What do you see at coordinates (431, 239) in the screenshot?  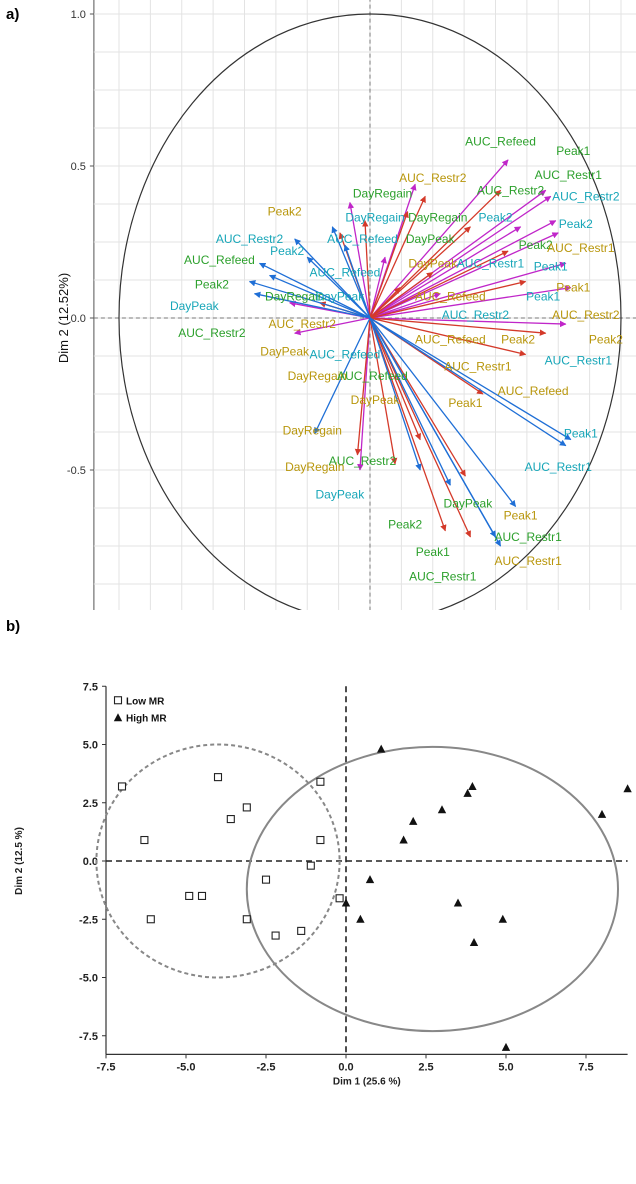 I see `variable-label-14: DayPeak` at bounding box center [431, 239].